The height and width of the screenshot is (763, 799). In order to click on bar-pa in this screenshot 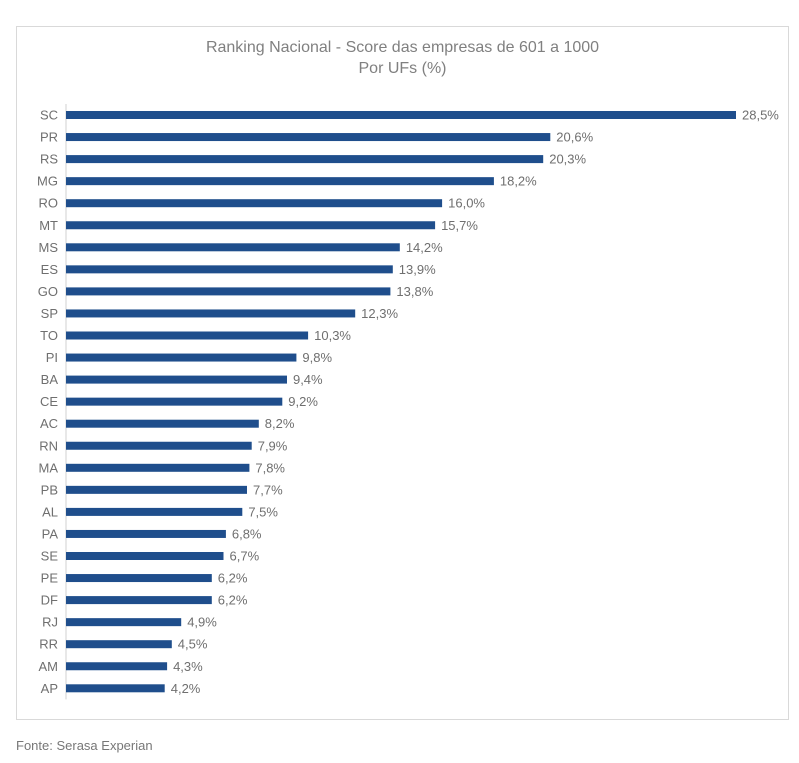, I will do `click(146, 533)`.